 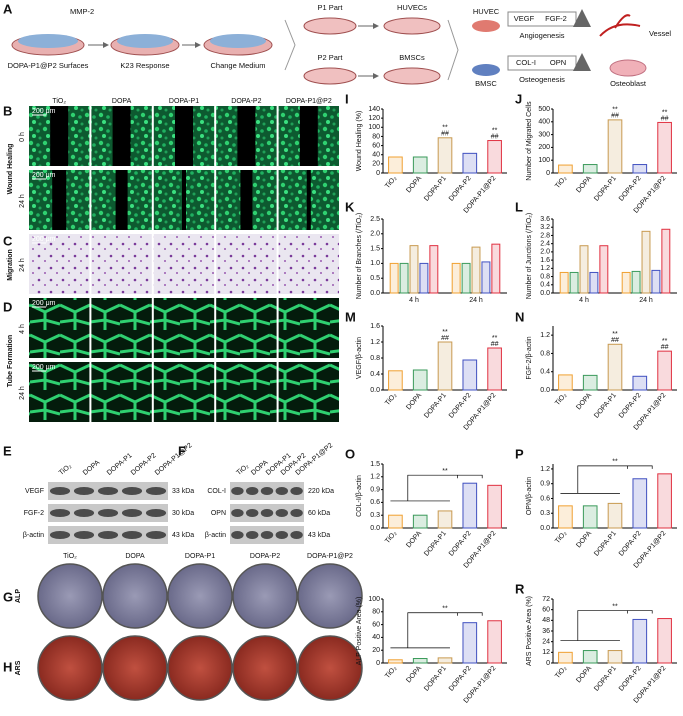 What do you see at coordinates (321, 491) in the screenshot?
I see `size-label: 220 kDa` at bounding box center [321, 491].